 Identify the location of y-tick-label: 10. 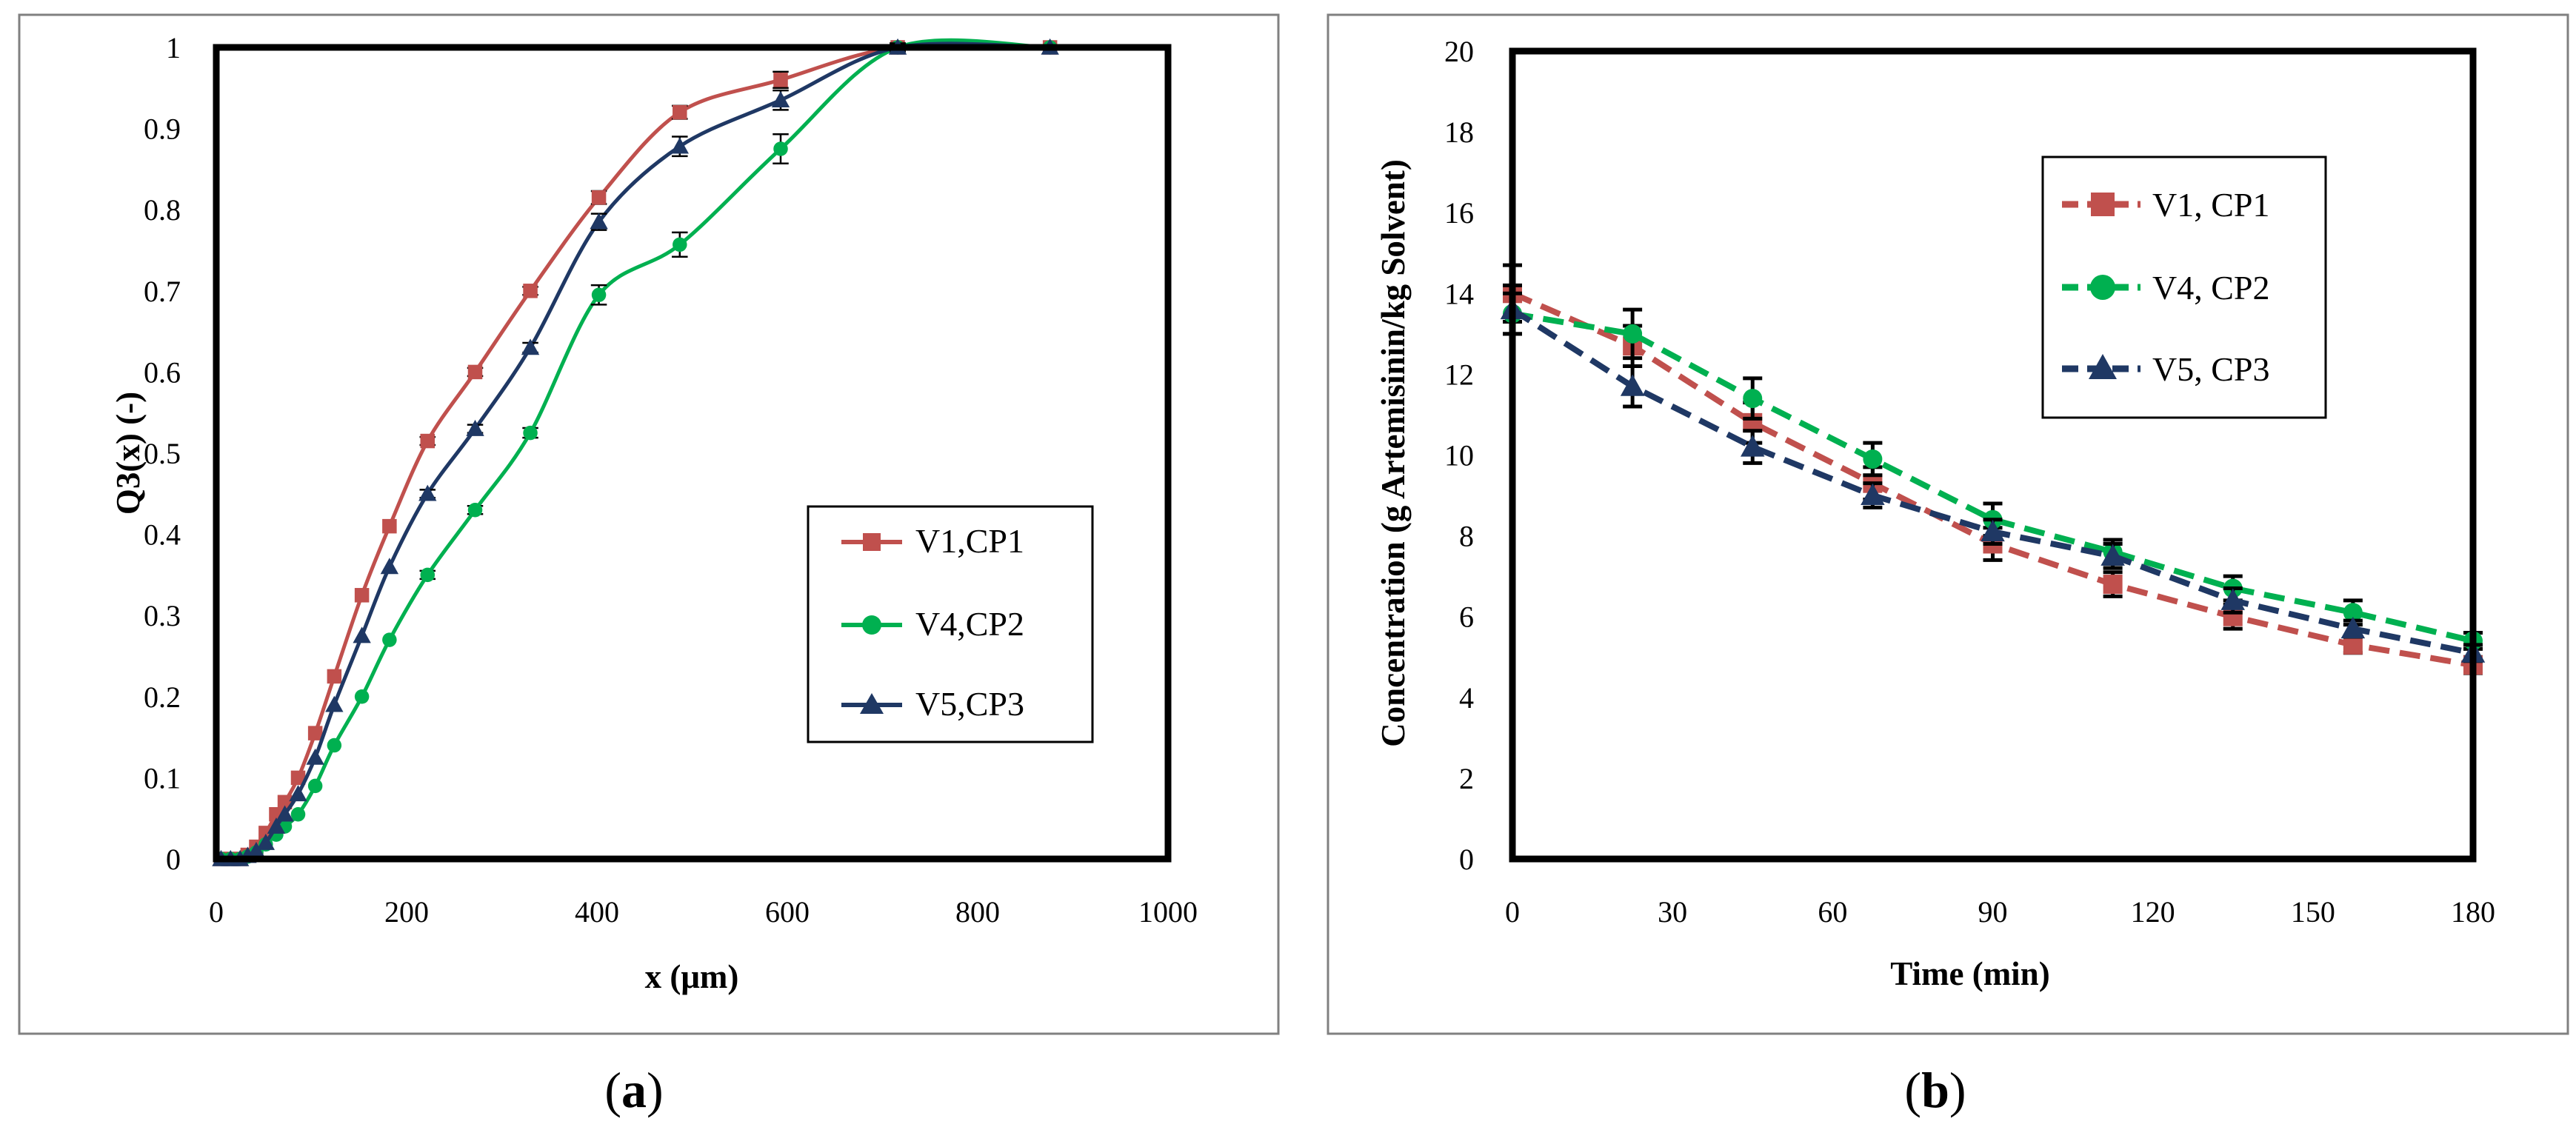
(1459, 455).